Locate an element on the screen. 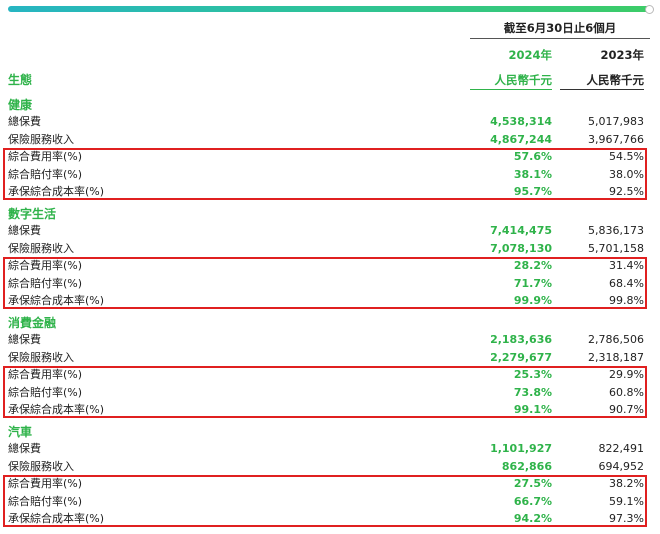 The width and height of the screenshot is (660, 534). value-2024: 99.1% is located at coordinates (532, 409).